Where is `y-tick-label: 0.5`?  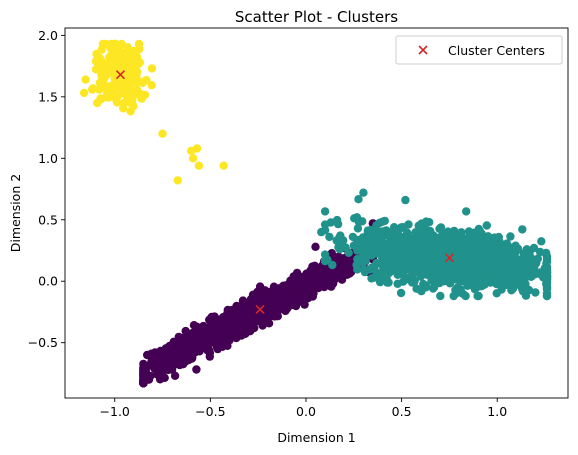 y-tick-label: 0.5 is located at coordinates (48, 219).